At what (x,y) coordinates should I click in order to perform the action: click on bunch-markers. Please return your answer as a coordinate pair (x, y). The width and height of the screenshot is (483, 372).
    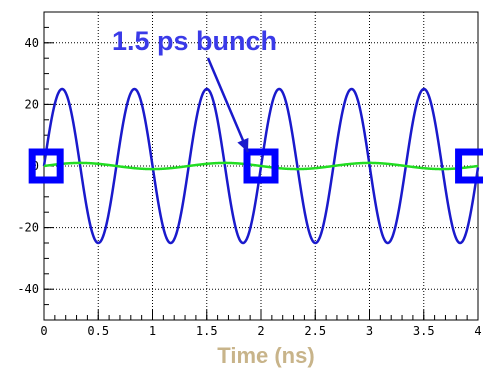
    Looking at the image, I should click on (255, 166).